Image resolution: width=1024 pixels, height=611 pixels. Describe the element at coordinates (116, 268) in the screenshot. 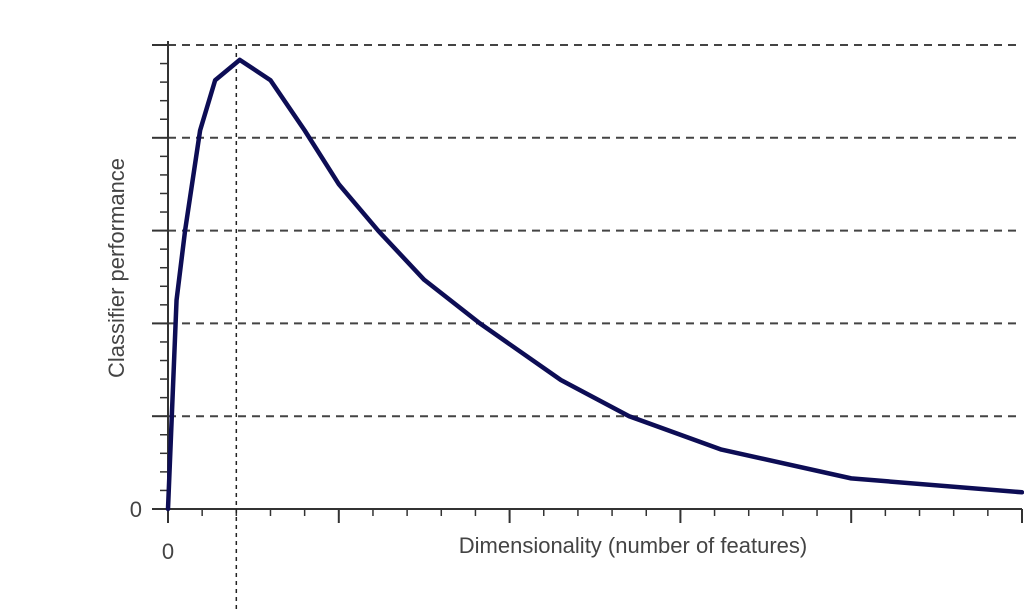

I see `y-axis-label: Classifier performance` at that location.